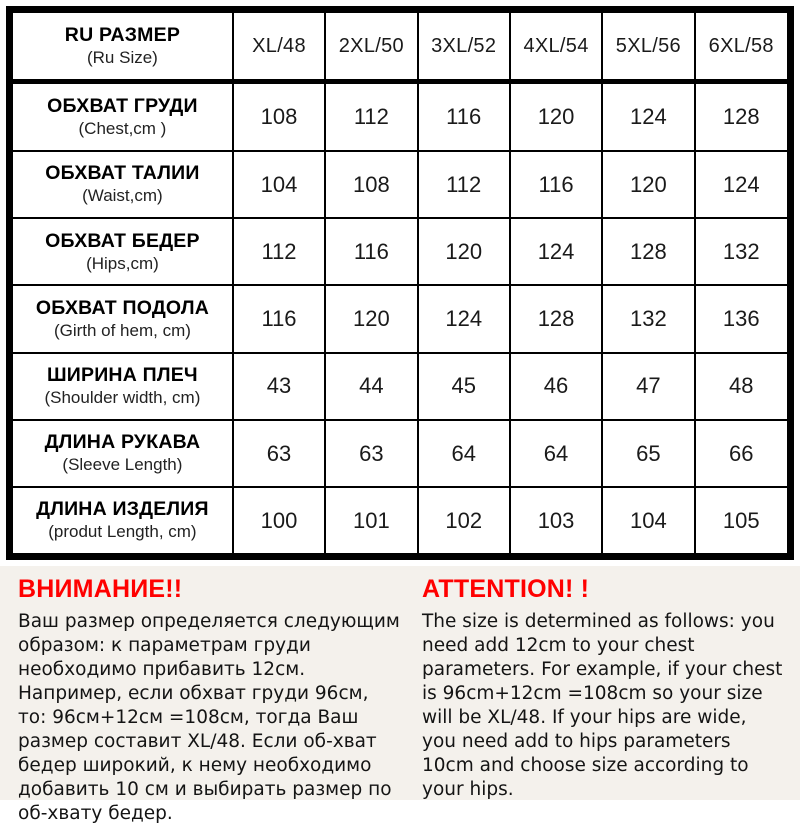  What do you see at coordinates (556, 184) in the screenshot?
I see `cell-waist-3: 116` at bounding box center [556, 184].